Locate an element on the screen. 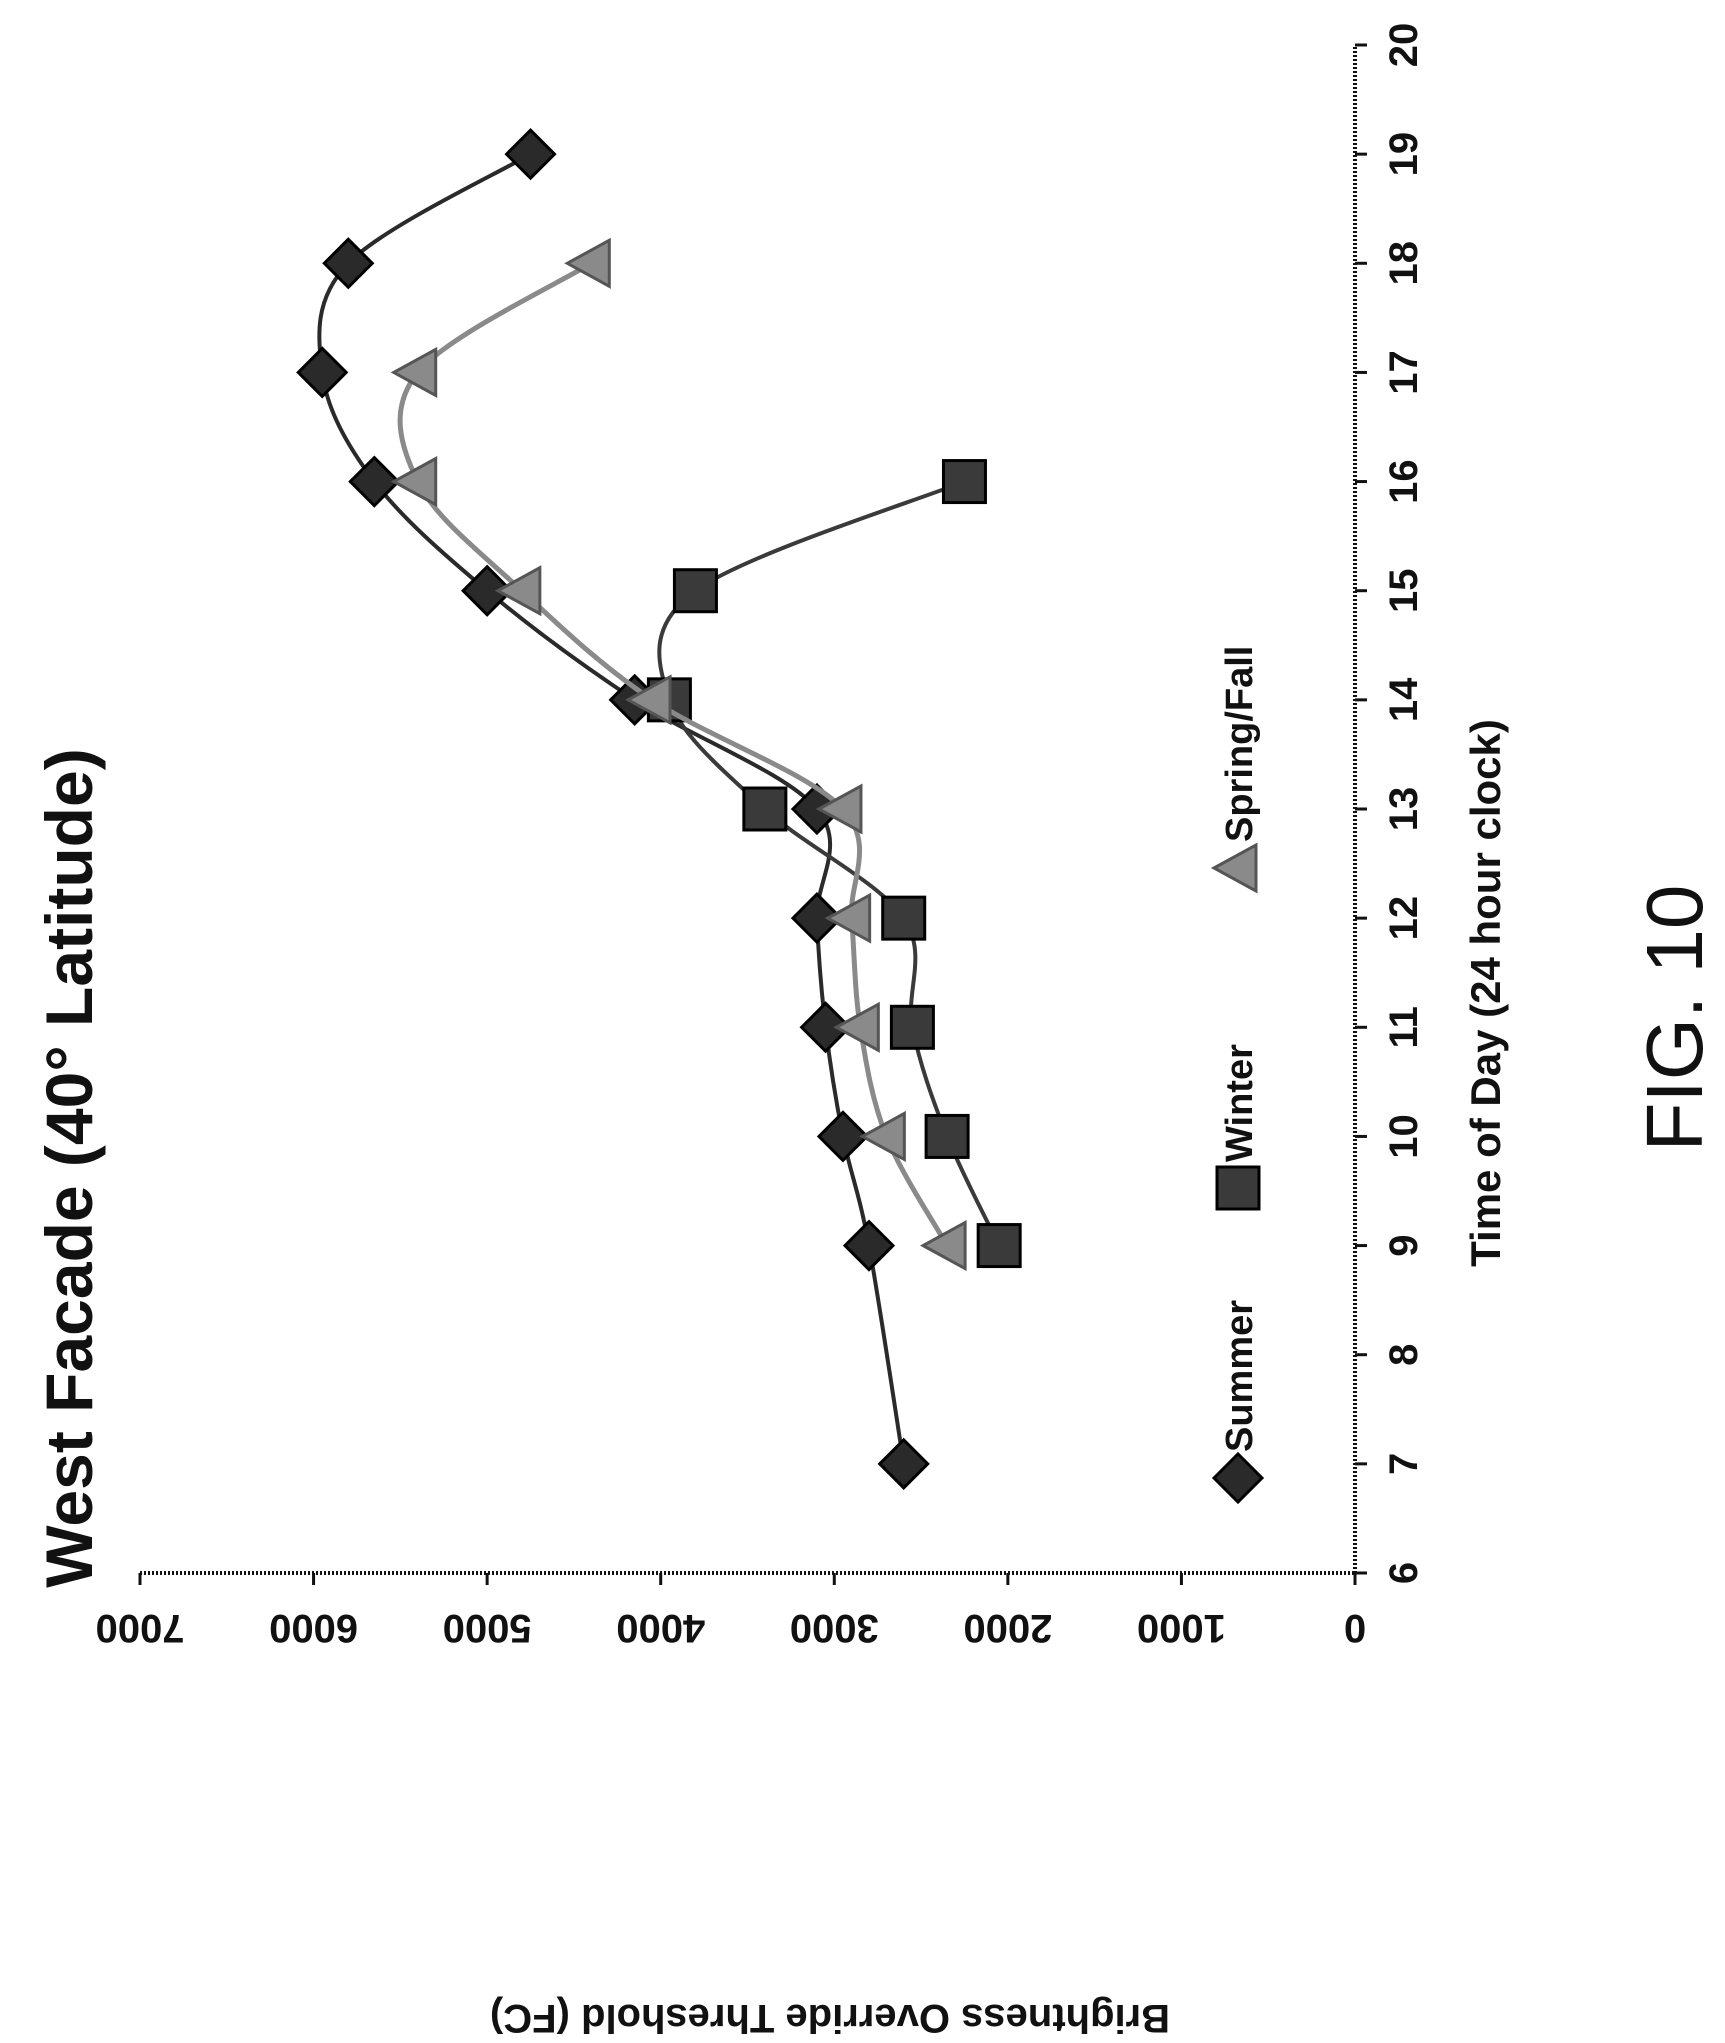 The height and width of the screenshot is (2043, 1725). y-tick-label: 2000 is located at coordinates (1007, 1628).